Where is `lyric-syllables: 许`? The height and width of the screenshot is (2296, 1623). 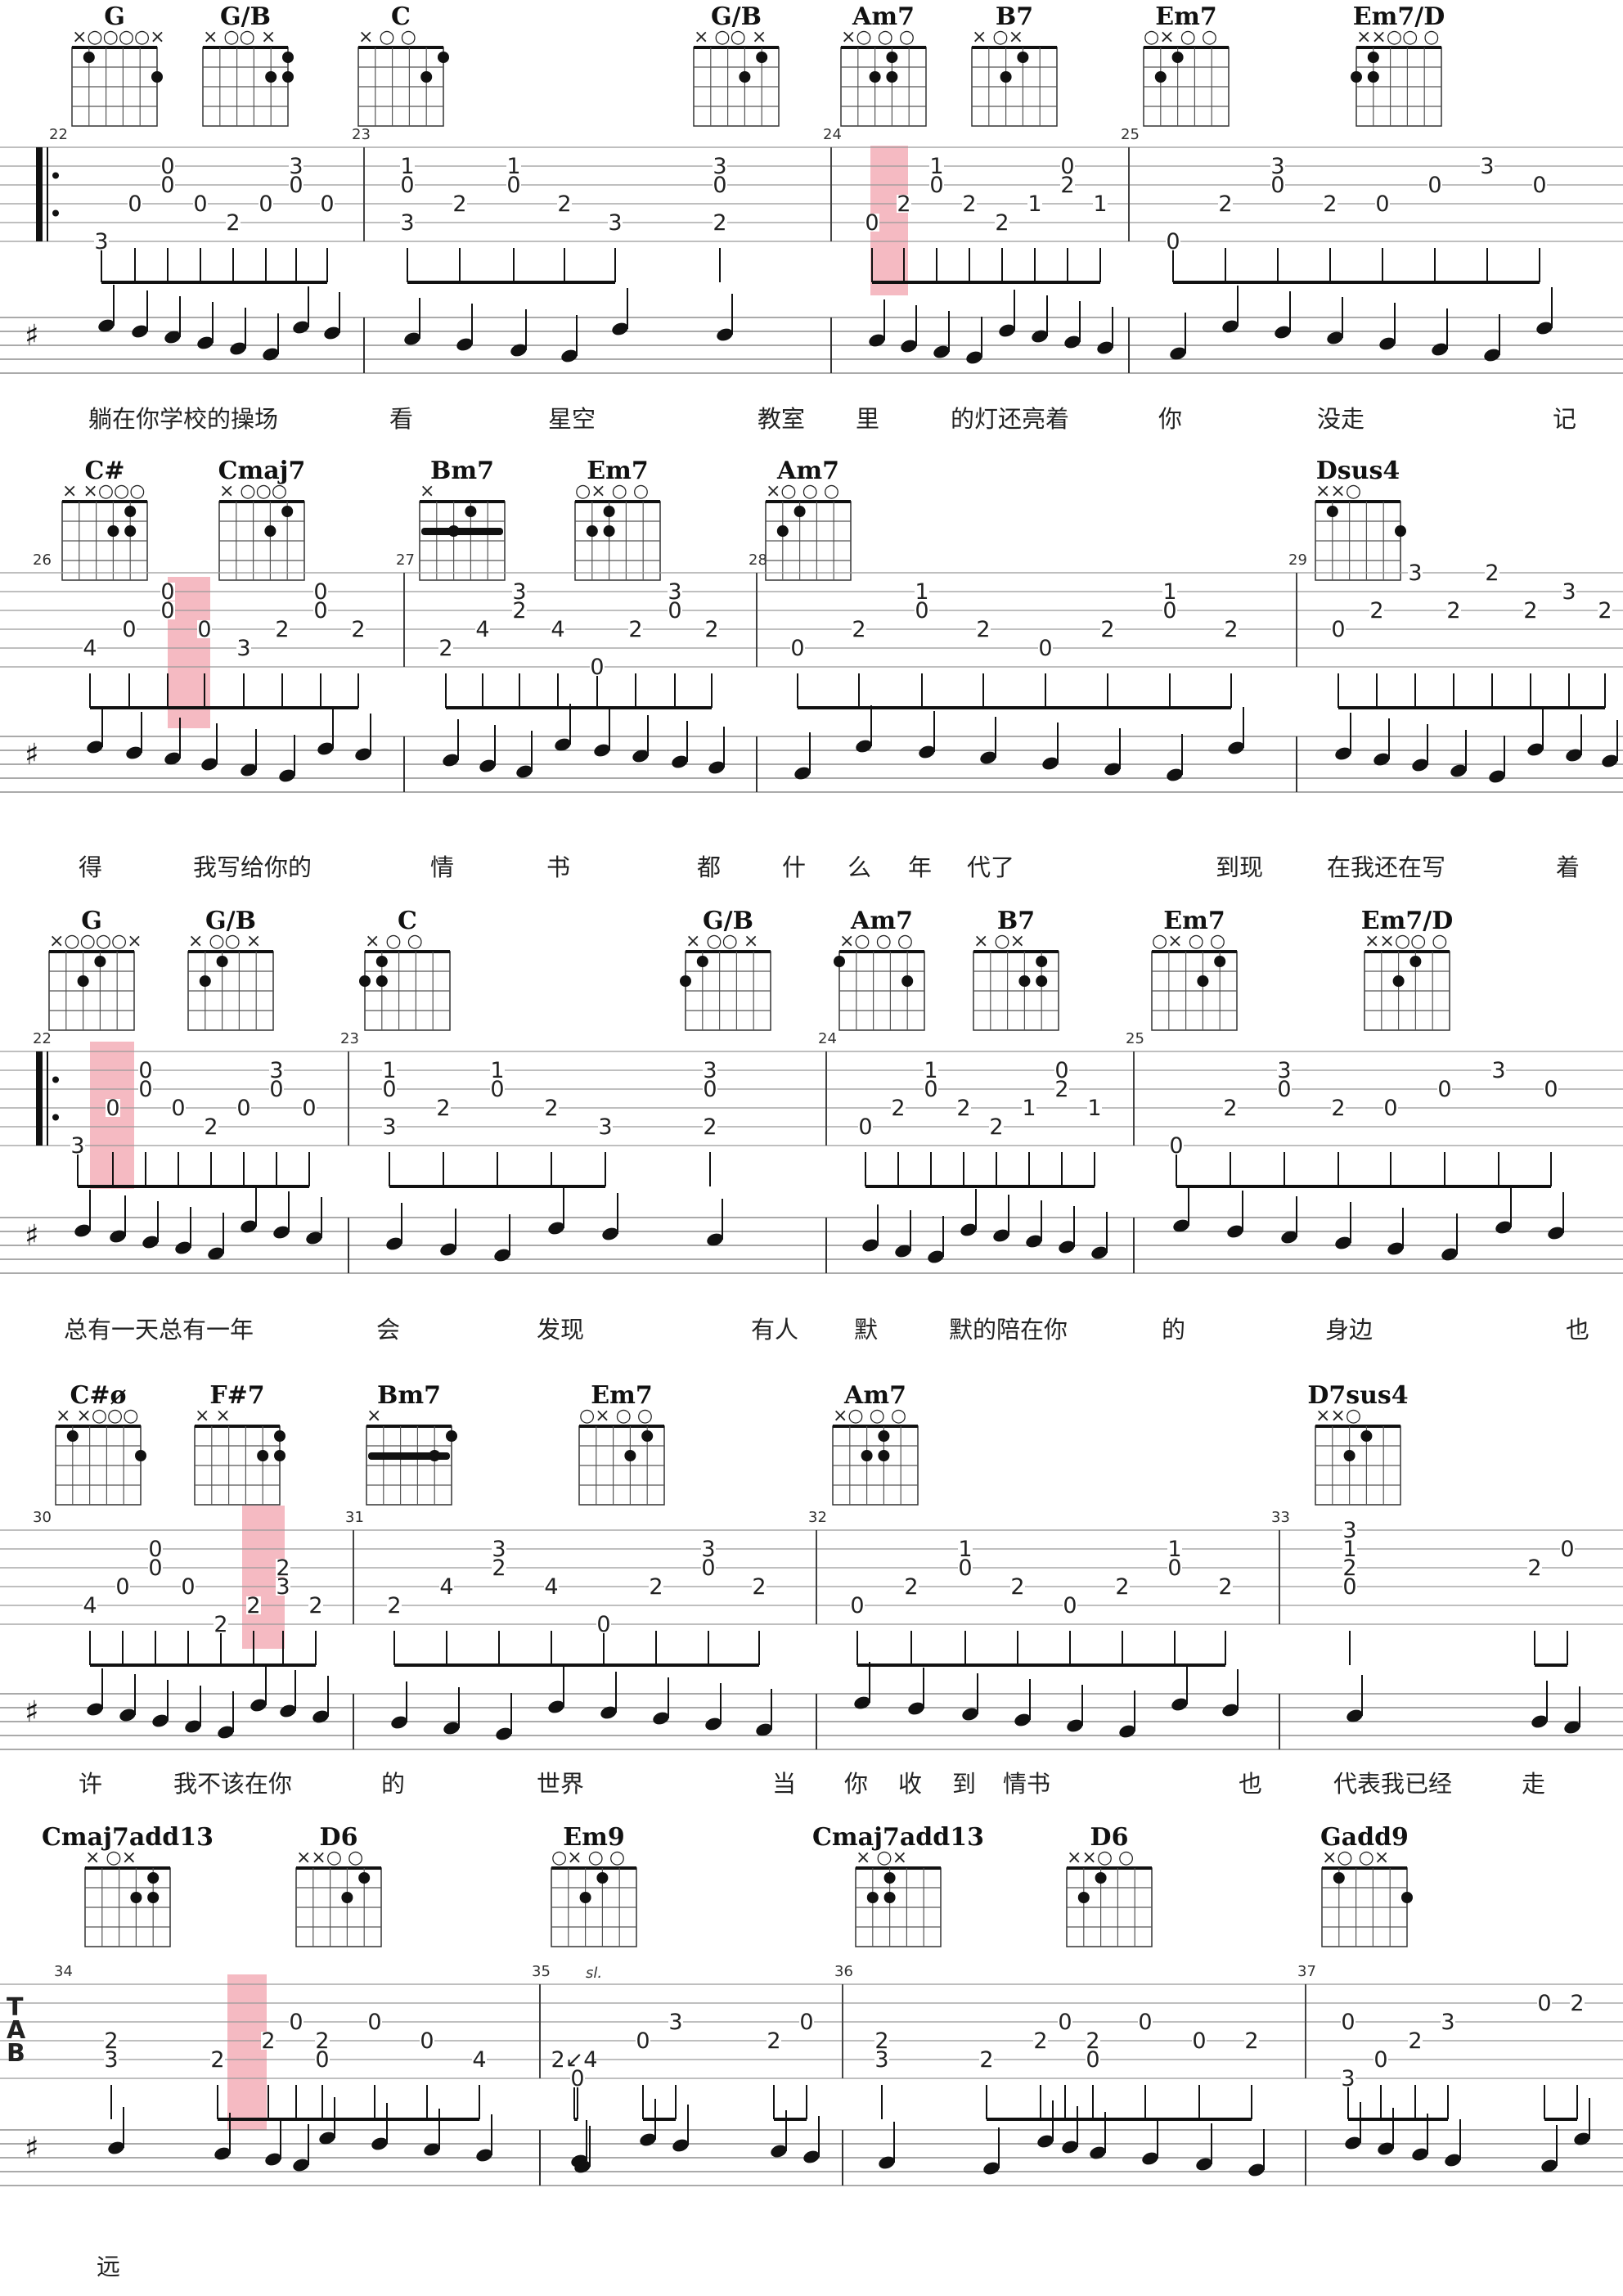 lyric-syllables: 许 is located at coordinates (90, 1784).